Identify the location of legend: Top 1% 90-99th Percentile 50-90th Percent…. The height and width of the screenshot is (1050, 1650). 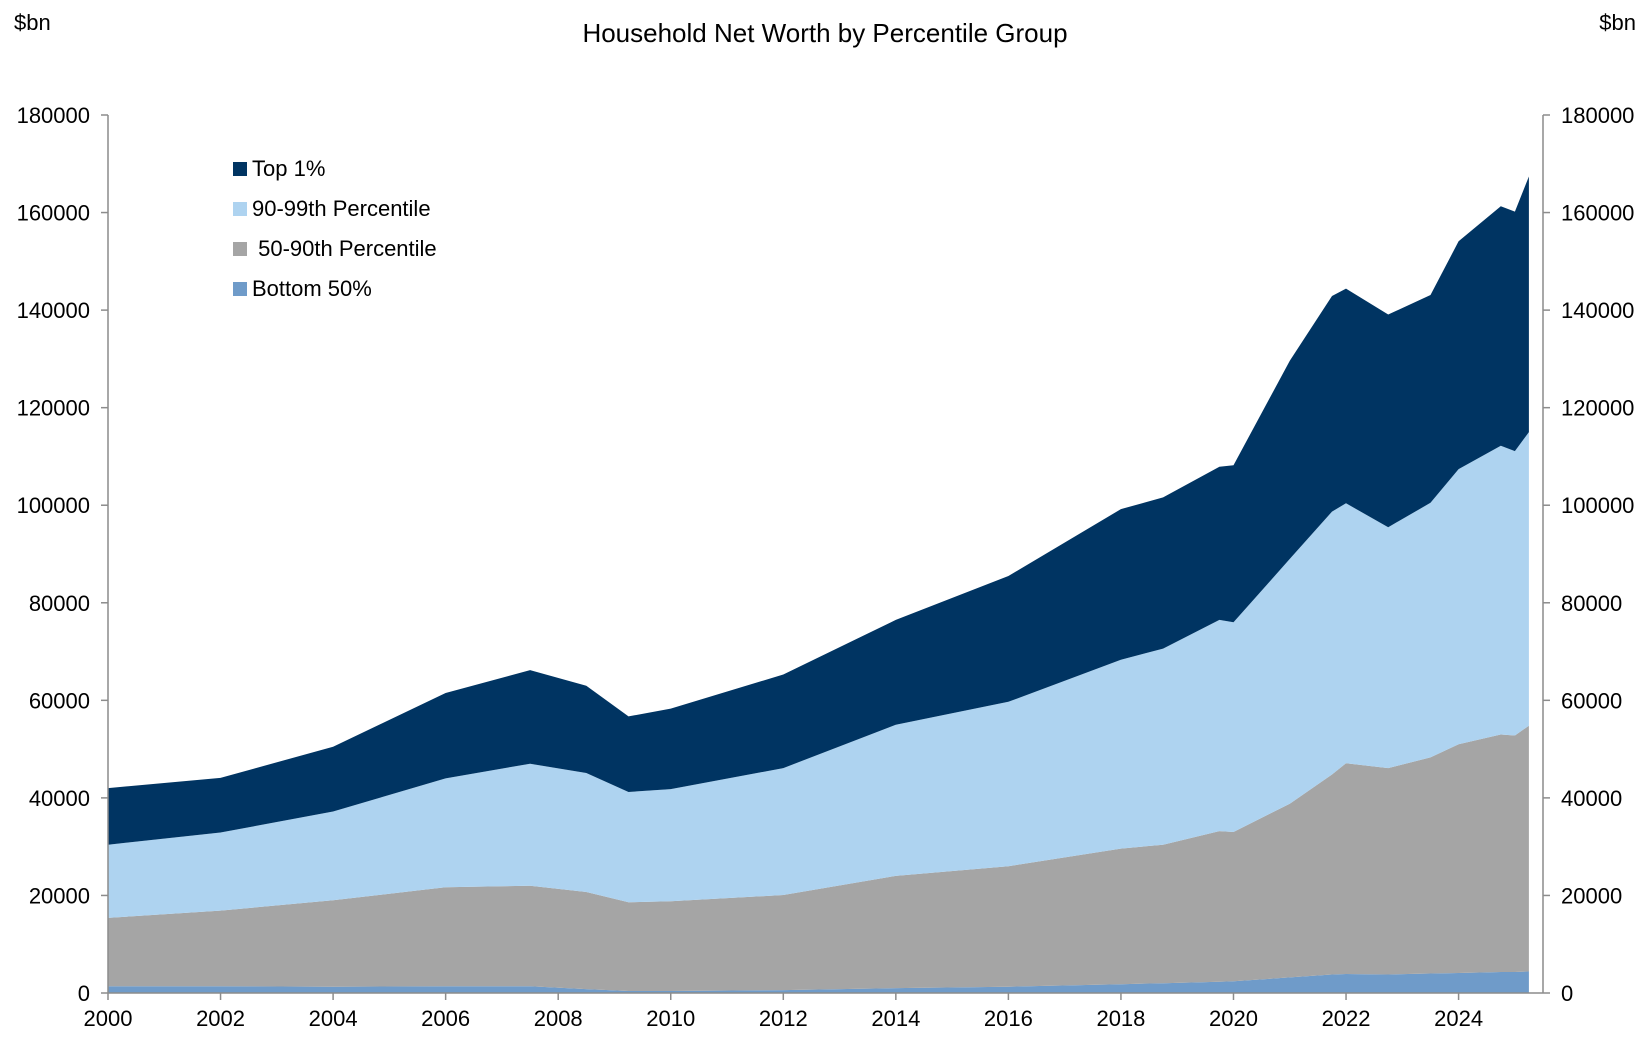
(335, 228).